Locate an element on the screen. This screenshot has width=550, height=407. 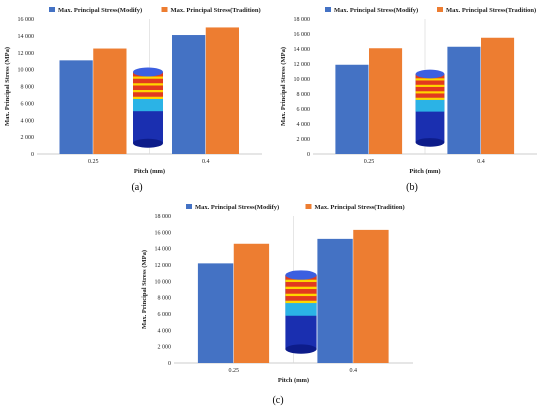
panel-caption: (c) is located at coordinates (277, 400).